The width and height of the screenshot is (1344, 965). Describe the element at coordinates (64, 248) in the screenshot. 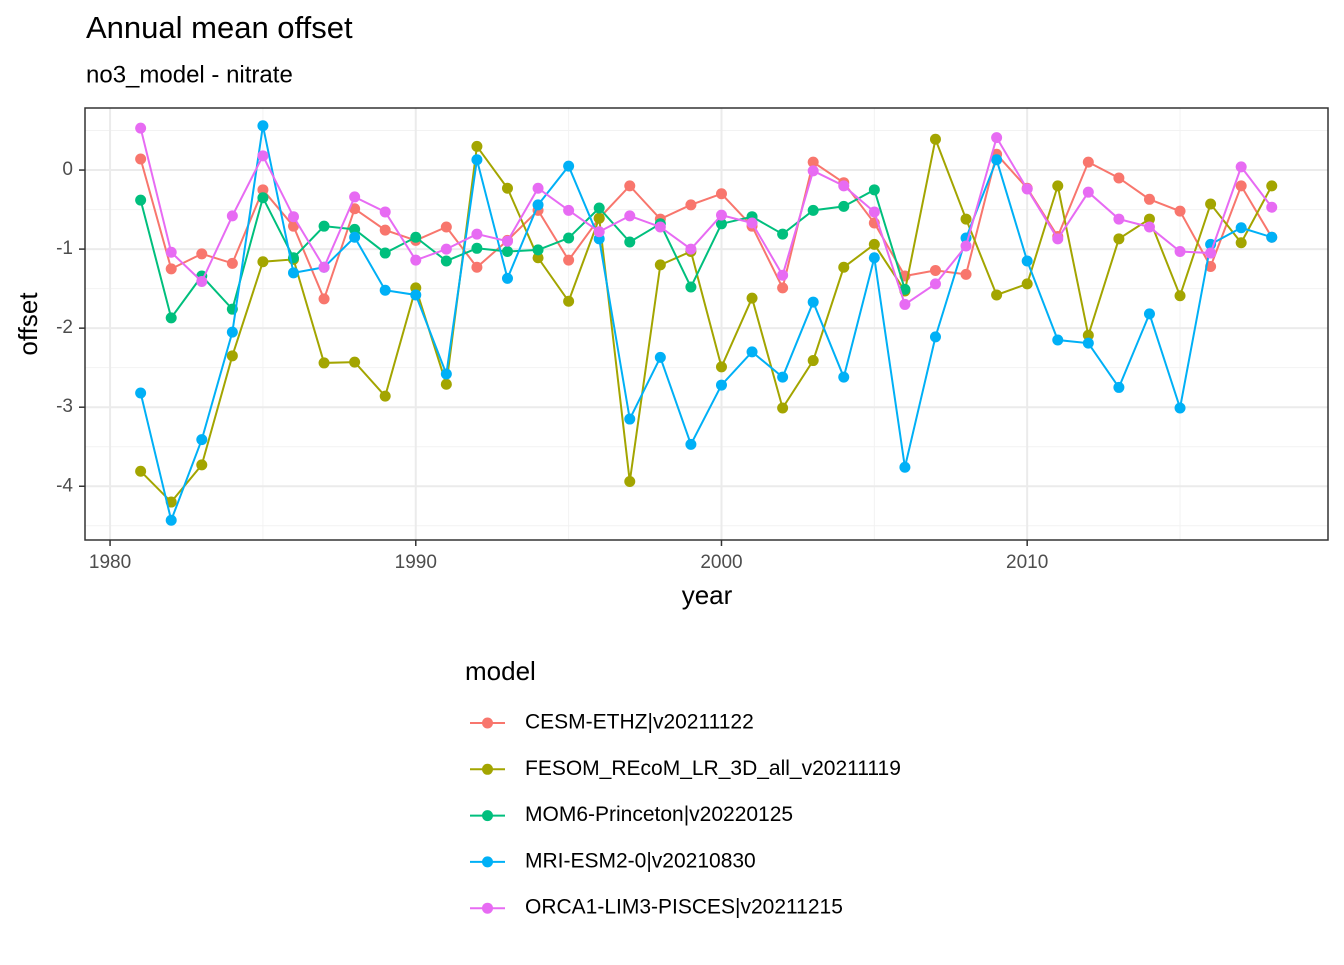

I see `y-tick-label: -1` at that location.